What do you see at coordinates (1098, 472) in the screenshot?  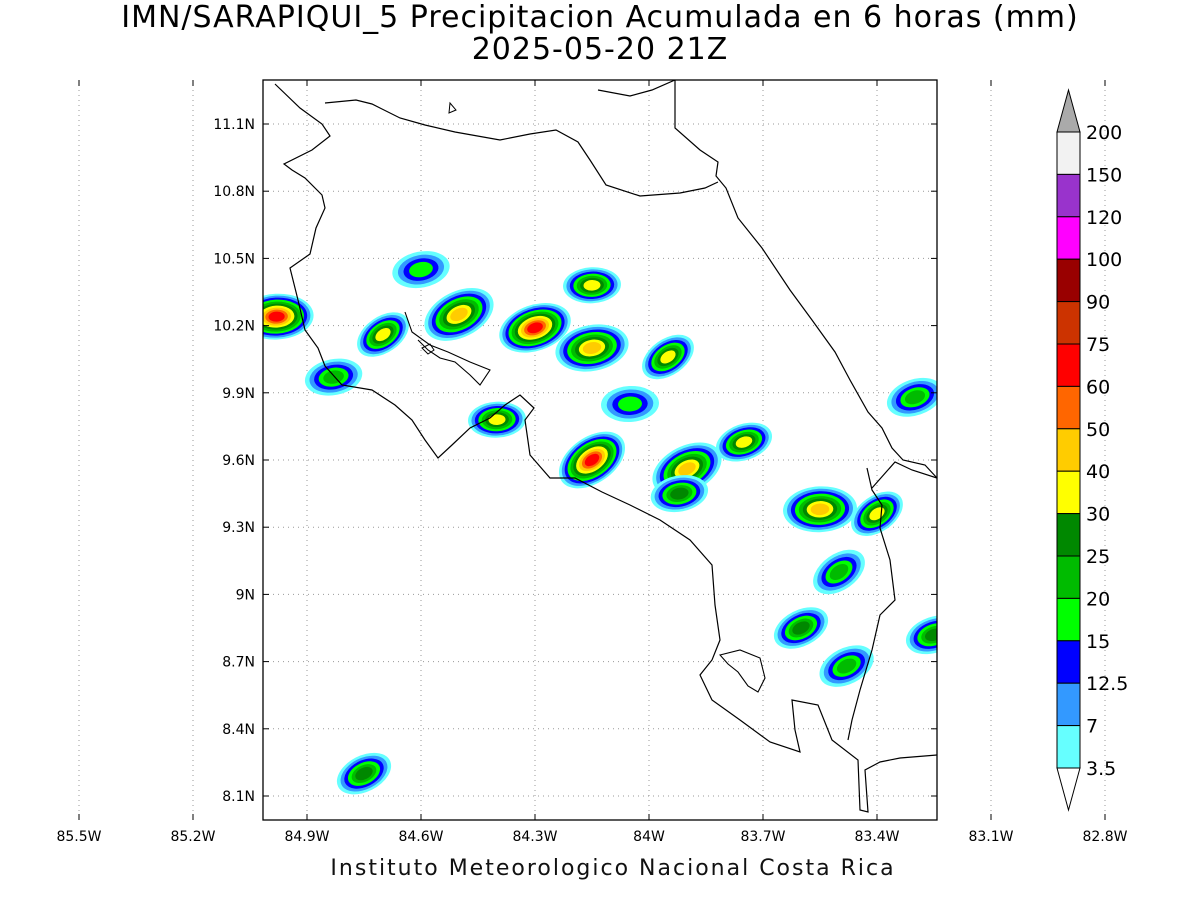 I see `colorbar-label: 40` at bounding box center [1098, 472].